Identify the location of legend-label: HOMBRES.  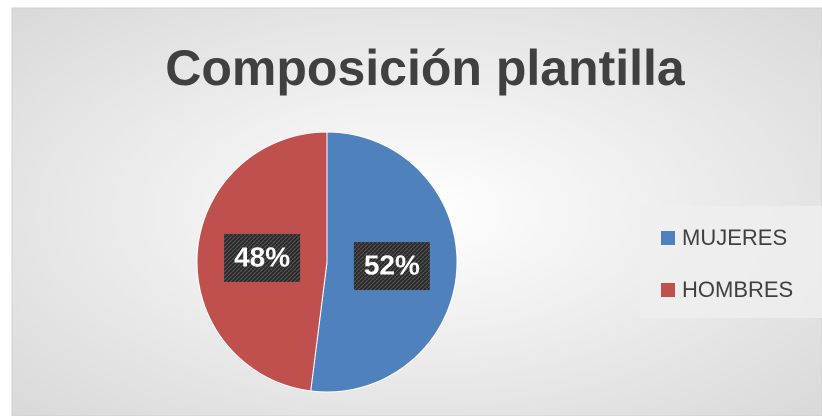
(737, 289).